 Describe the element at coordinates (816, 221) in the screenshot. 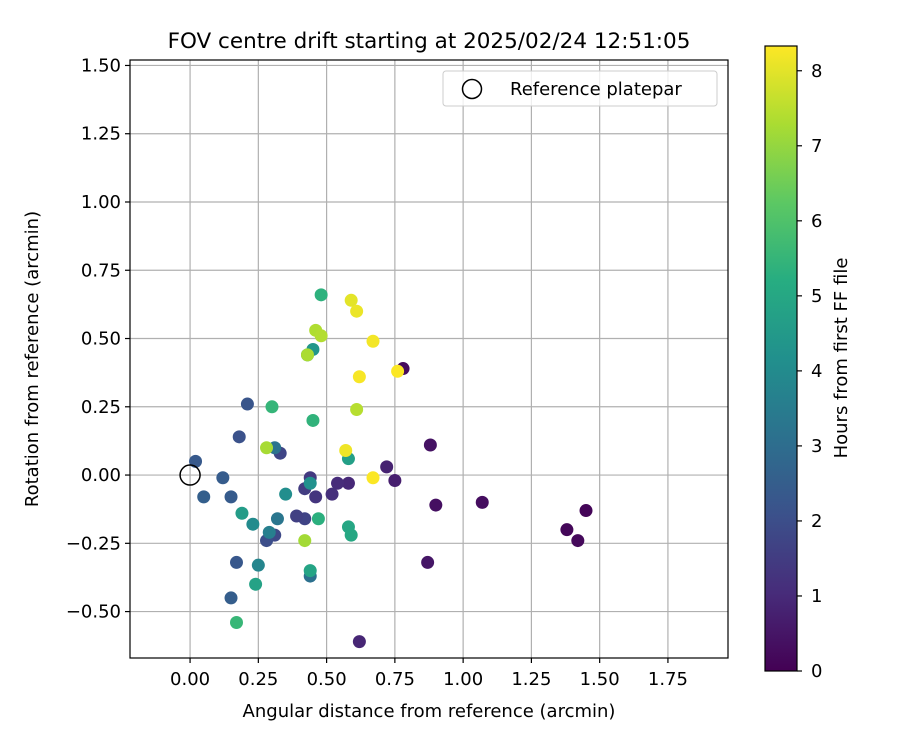

I see `colorbar-tick-label: 6` at that location.